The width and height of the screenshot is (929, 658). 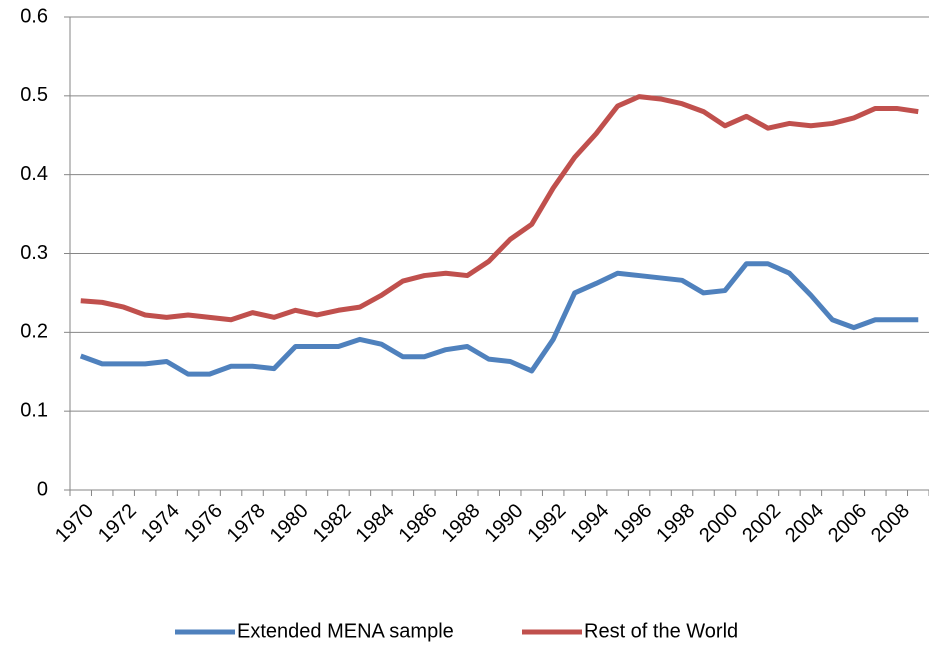 What do you see at coordinates (34, 332) in the screenshot?
I see `y-tick-label: 0.2` at bounding box center [34, 332].